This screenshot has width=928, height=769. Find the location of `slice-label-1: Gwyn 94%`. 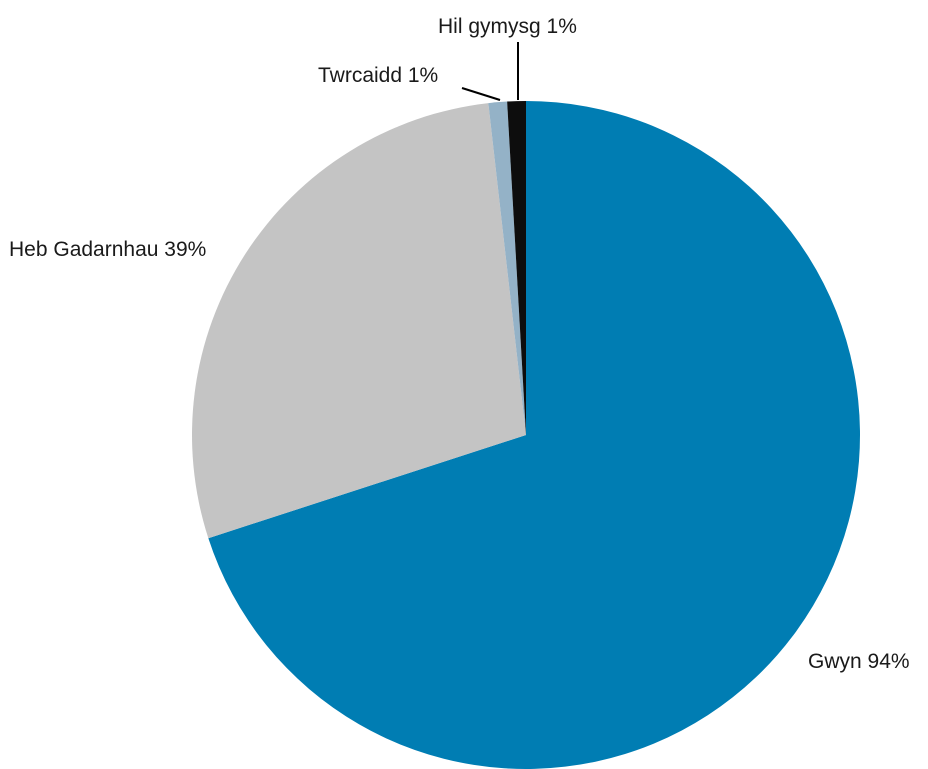

slice-label-1: Gwyn 94% is located at coordinates (859, 661).